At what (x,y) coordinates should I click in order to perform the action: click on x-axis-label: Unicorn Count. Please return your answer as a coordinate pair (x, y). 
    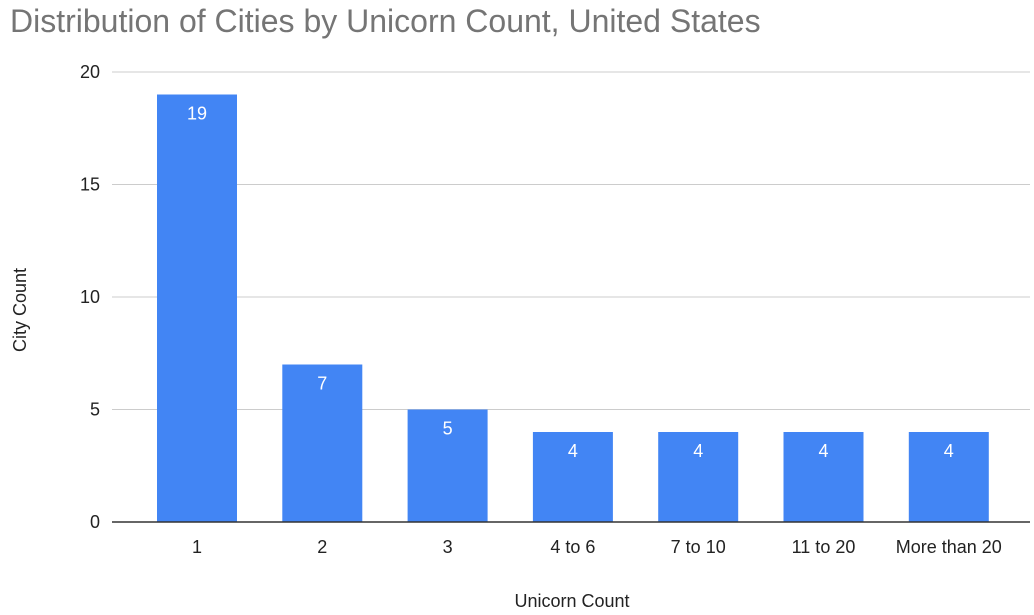
    Looking at the image, I should click on (571, 601).